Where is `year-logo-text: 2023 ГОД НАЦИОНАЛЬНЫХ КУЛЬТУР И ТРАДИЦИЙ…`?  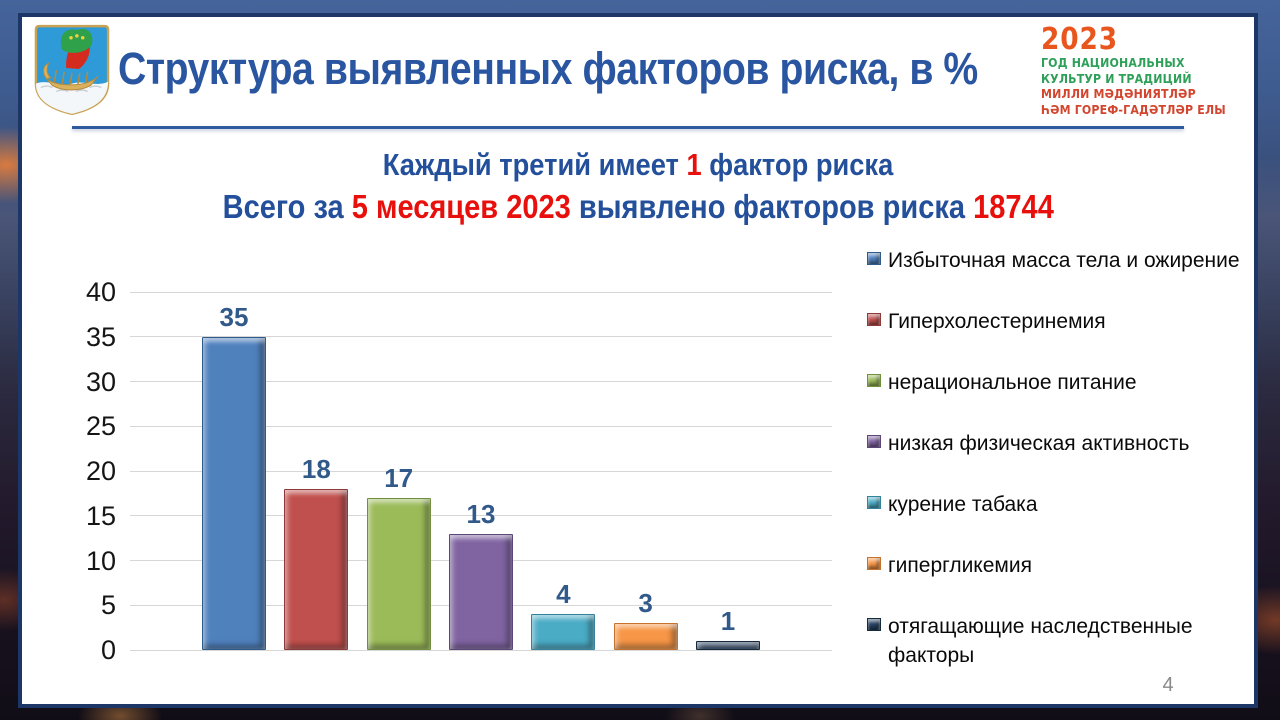 year-logo-text: 2023 ГОД НАЦИОНАЛЬНЫХ КУЛЬТУР И ТРАДИЦИЙ… is located at coordinates (1133, 71).